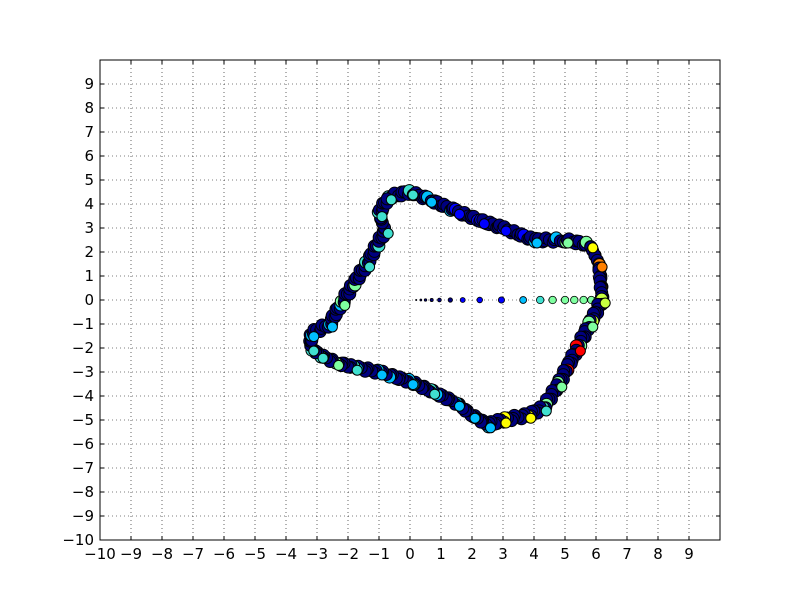 Image resolution: width=800 pixels, height=600 pixels. Describe the element at coordinates (472, 554) in the screenshot. I see `x-tick-label: 2` at that location.